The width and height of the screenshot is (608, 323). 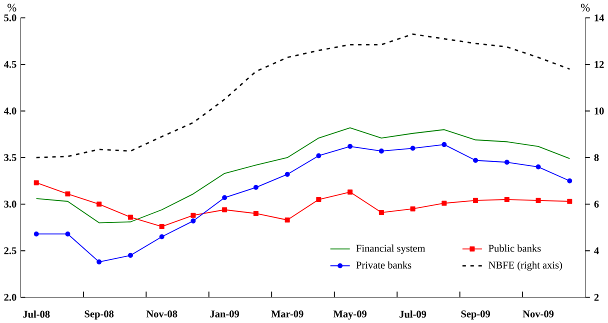 What do you see at coordinates (350, 315) in the screenshot?
I see `x-tick-label: May-09` at bounding box center [350, 315].